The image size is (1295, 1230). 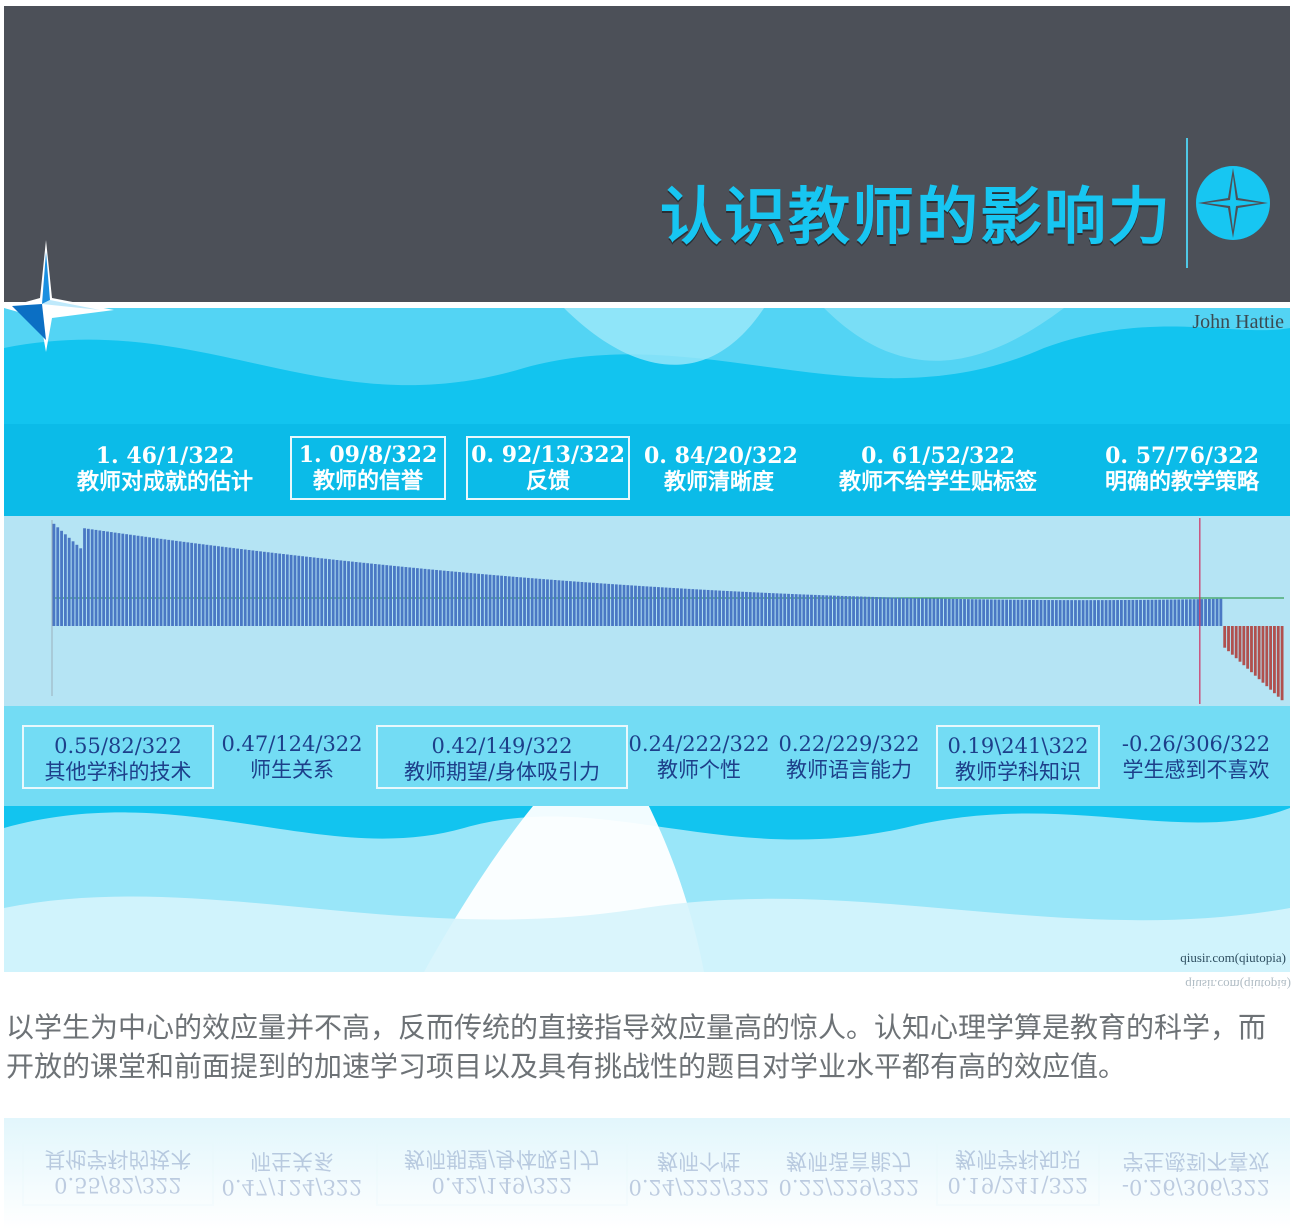 I want to click on effect-size-value: 0.22/229/322, so click(x=849, y=1187).